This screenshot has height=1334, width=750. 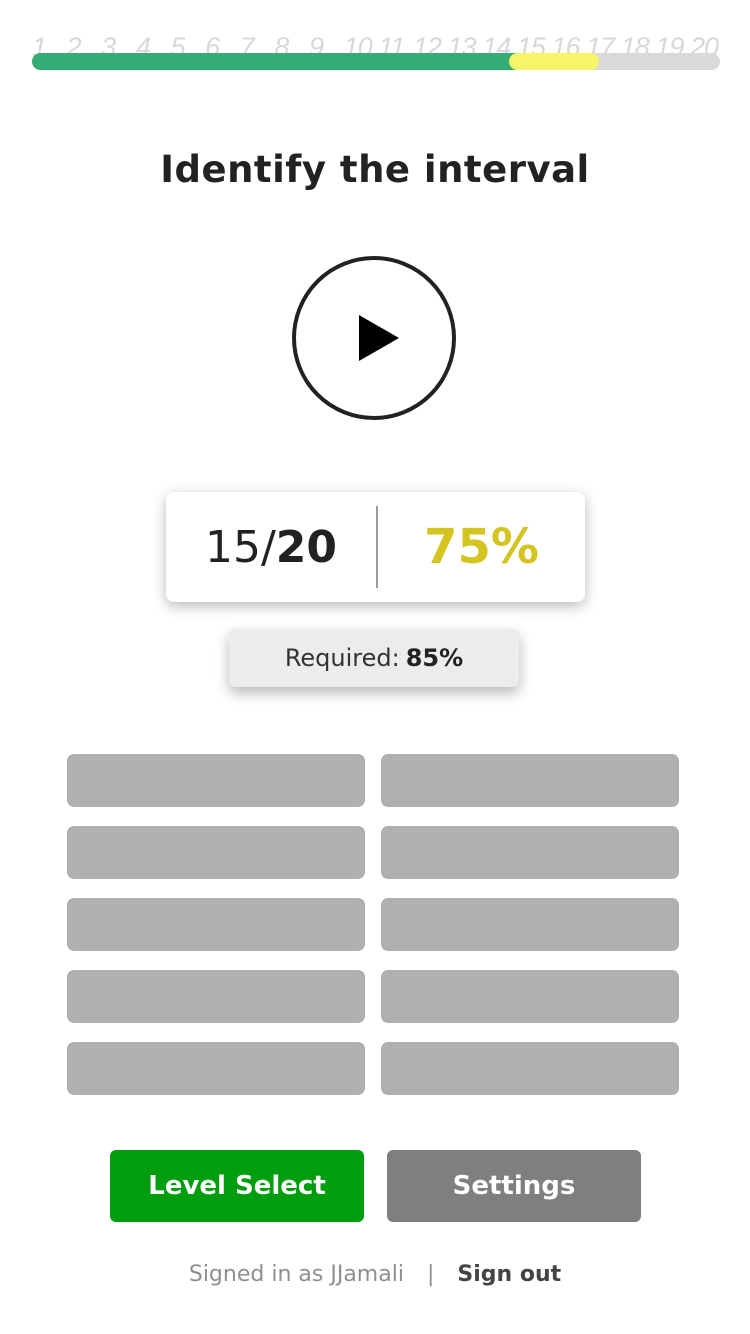 I want to click on progress-bar: 1 2 3 4 5 6 7 8 9 10 11 12 13 14 15 16 17 18 19 20, so click(x=376, y=52).